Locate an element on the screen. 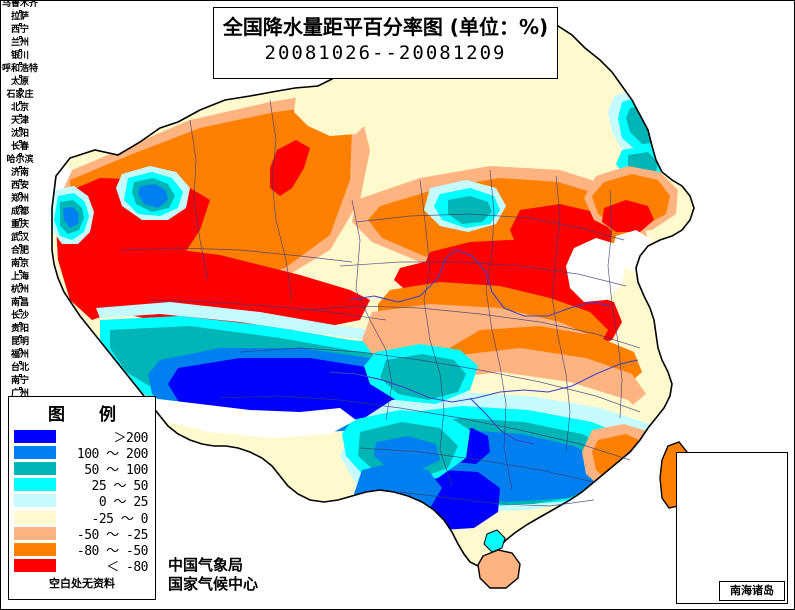  agency-line-2: 国家气候中心 is located at coordinates (213, 584).